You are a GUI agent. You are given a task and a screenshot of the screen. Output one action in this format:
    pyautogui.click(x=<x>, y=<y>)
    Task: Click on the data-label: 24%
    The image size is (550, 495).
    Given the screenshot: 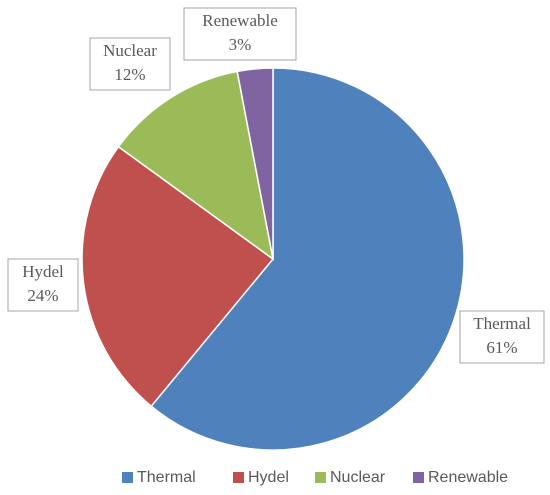 What is the action you would take?
    pyautogui.click(x=42, y=295)
    